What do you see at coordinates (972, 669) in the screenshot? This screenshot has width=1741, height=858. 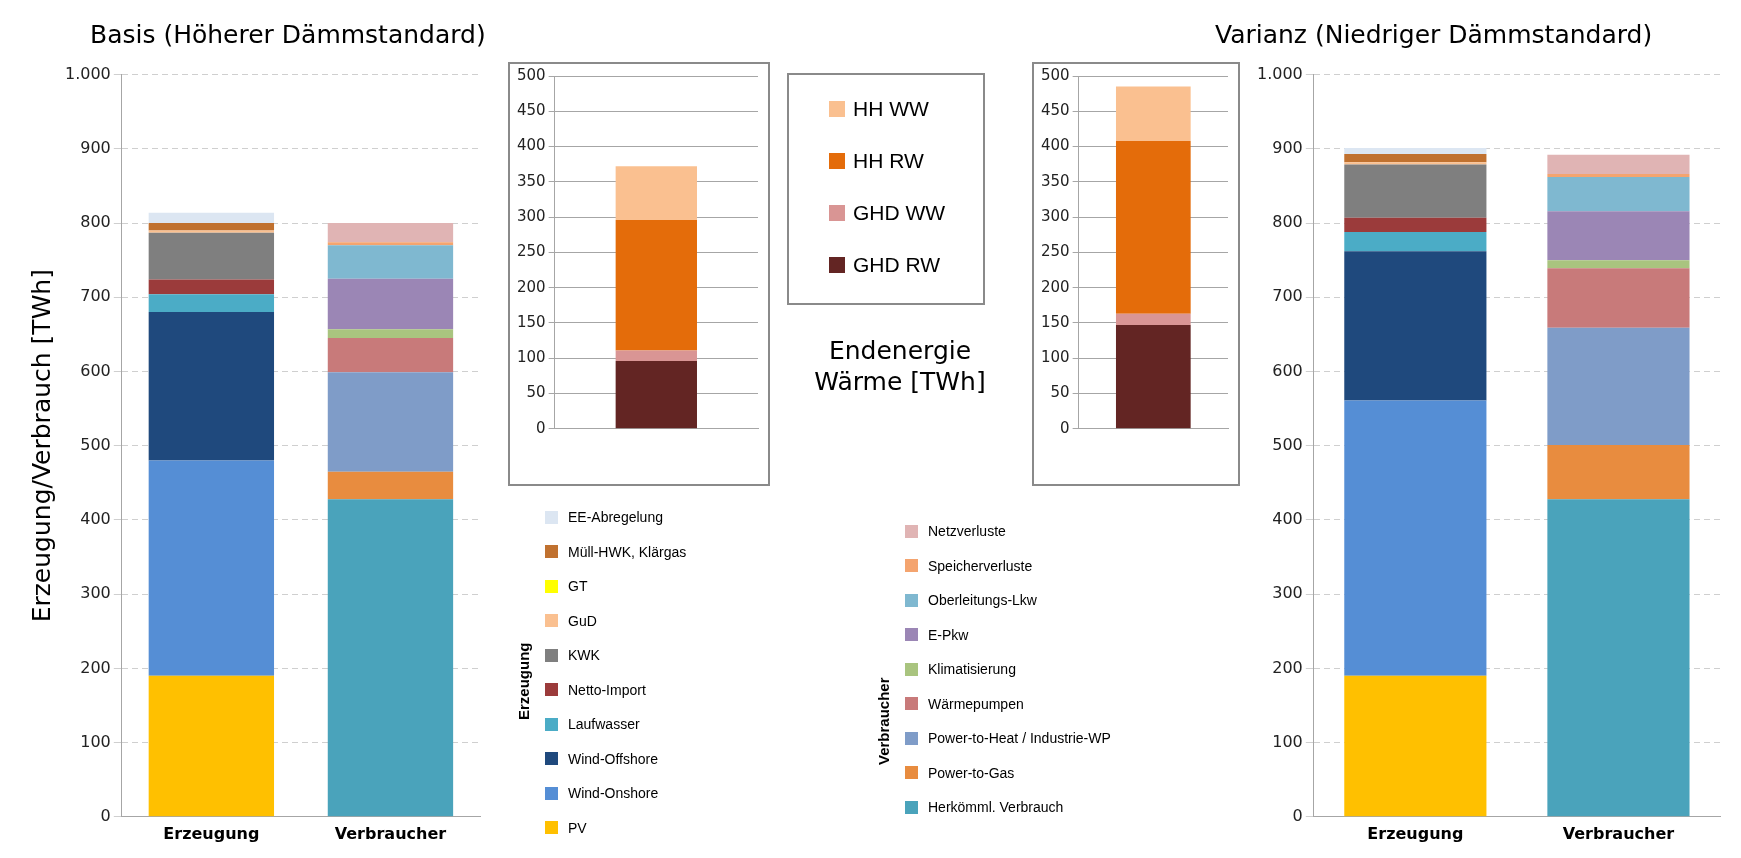 I see `legend-label: Klimatisierung` at bounding box center [972, 669].